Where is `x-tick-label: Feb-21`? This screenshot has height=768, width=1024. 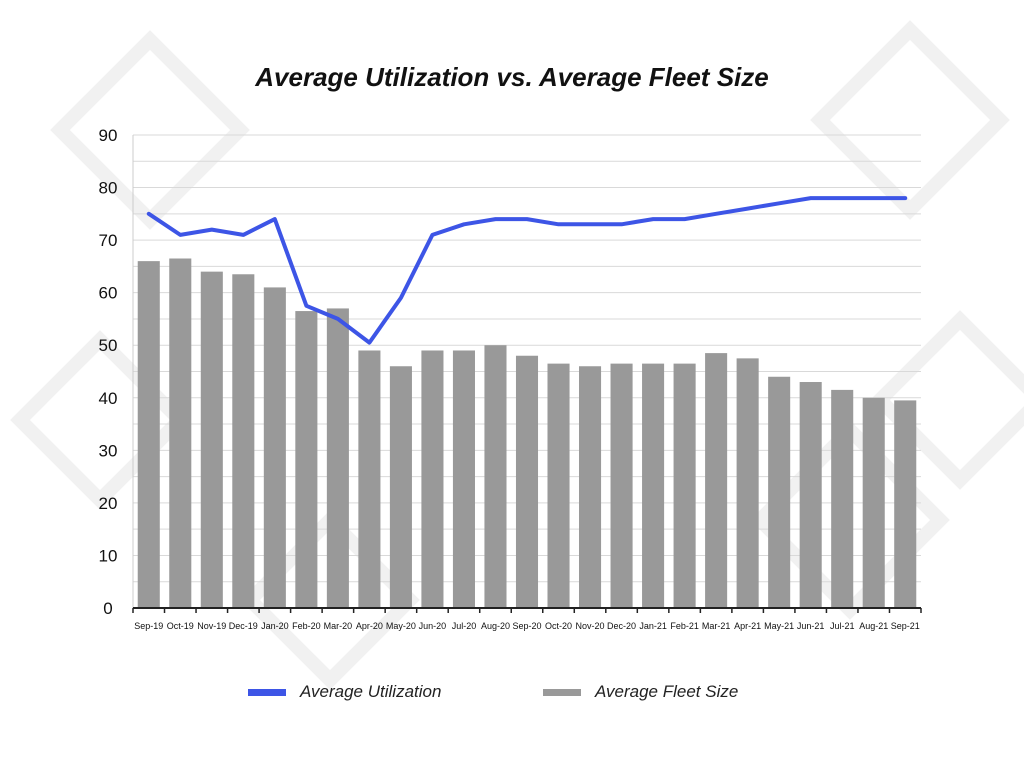 x-tick-label: Feb-21 is located at coordinates (684, 626).